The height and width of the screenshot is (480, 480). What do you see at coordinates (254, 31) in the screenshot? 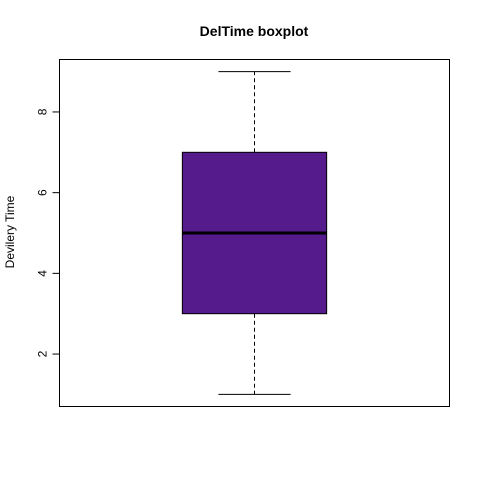
I see `chart-title: DelTime boxplot` at bounding box center [254, 31].